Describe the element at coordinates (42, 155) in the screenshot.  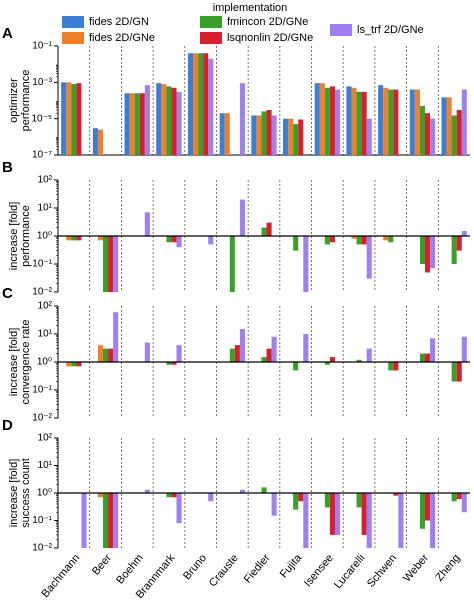
I see `y-tick-label: 10⁻⁷` at that location.